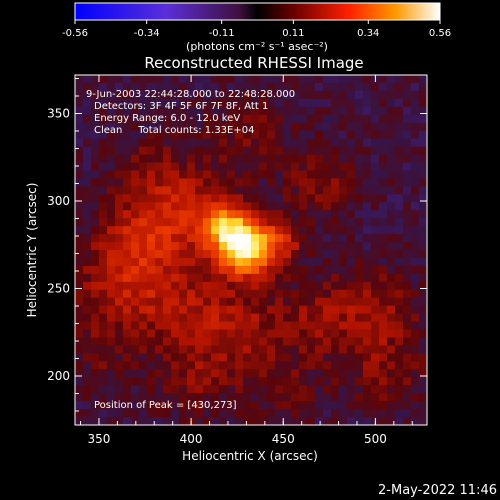  I want to click on annotation-energy-range: Energy Range: 6.0 - 12.0 keV, so click(167, 118).